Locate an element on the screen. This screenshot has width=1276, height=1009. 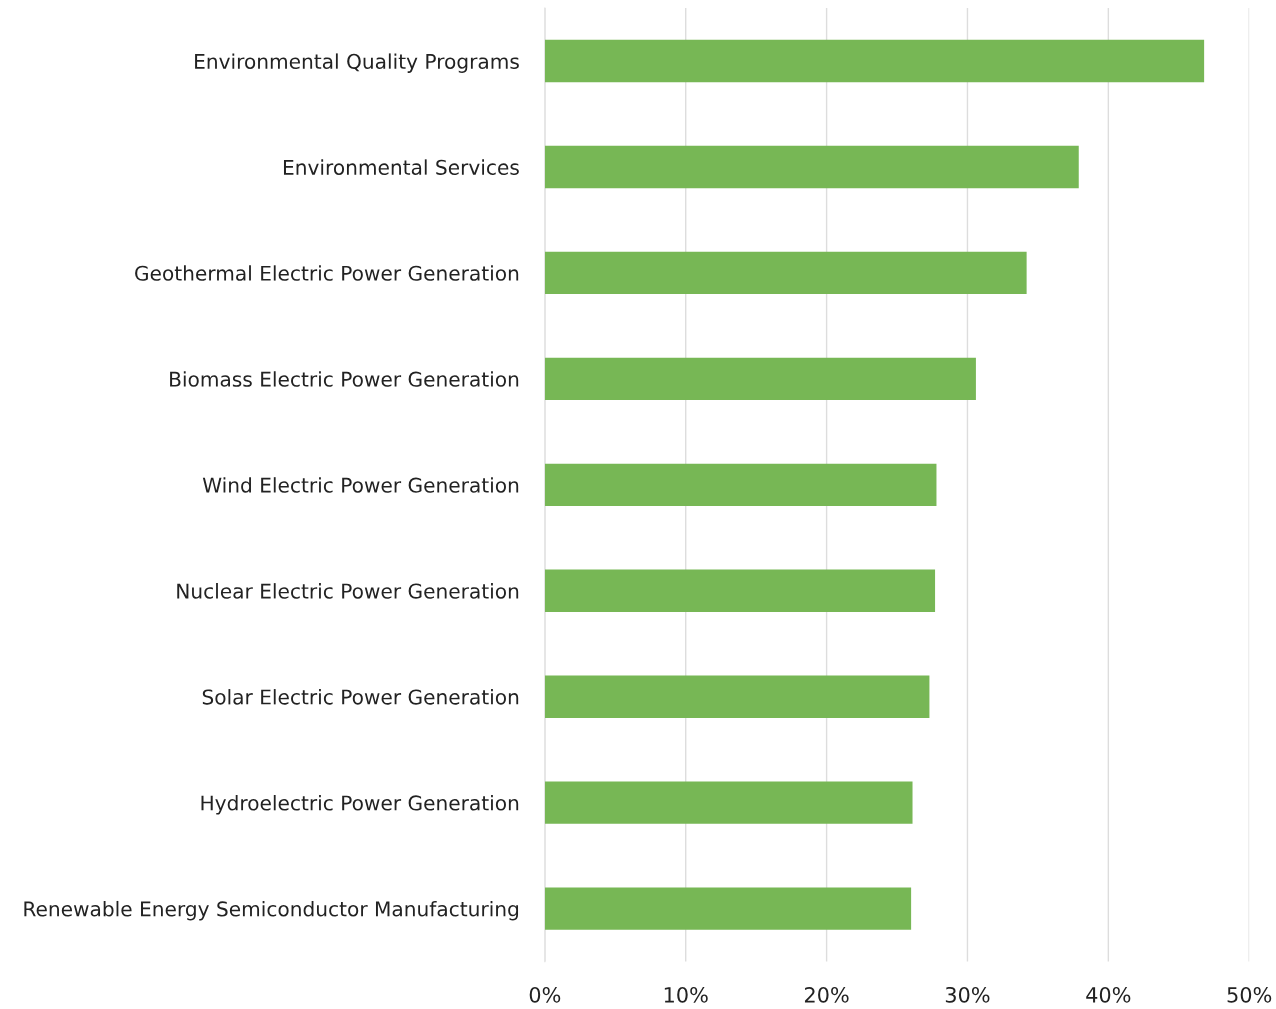
x-tick-label: 50% is located at coordinates (1249, 994).